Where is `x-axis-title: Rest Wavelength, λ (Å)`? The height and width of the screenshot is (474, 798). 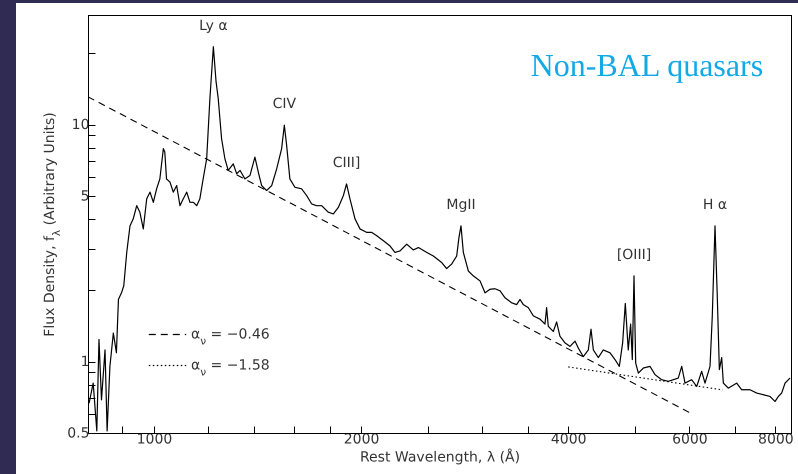
x-axis-title: Rest Wavelength, λ (Å) is located at coordinates (440, 457).